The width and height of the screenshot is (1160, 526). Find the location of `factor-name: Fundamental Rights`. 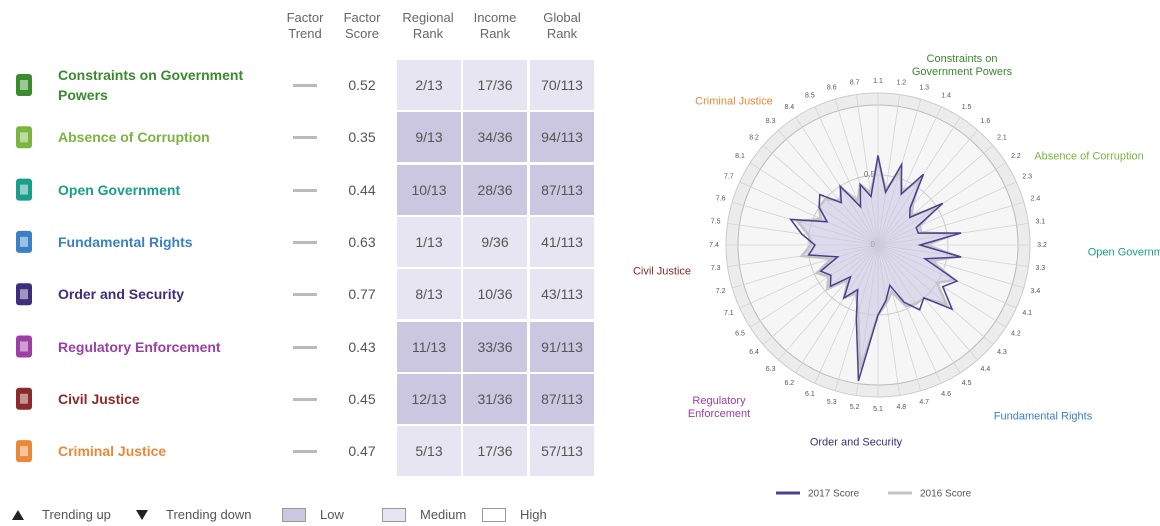

factor-name: Fundamental Rights is located at coordinates (125, 241).